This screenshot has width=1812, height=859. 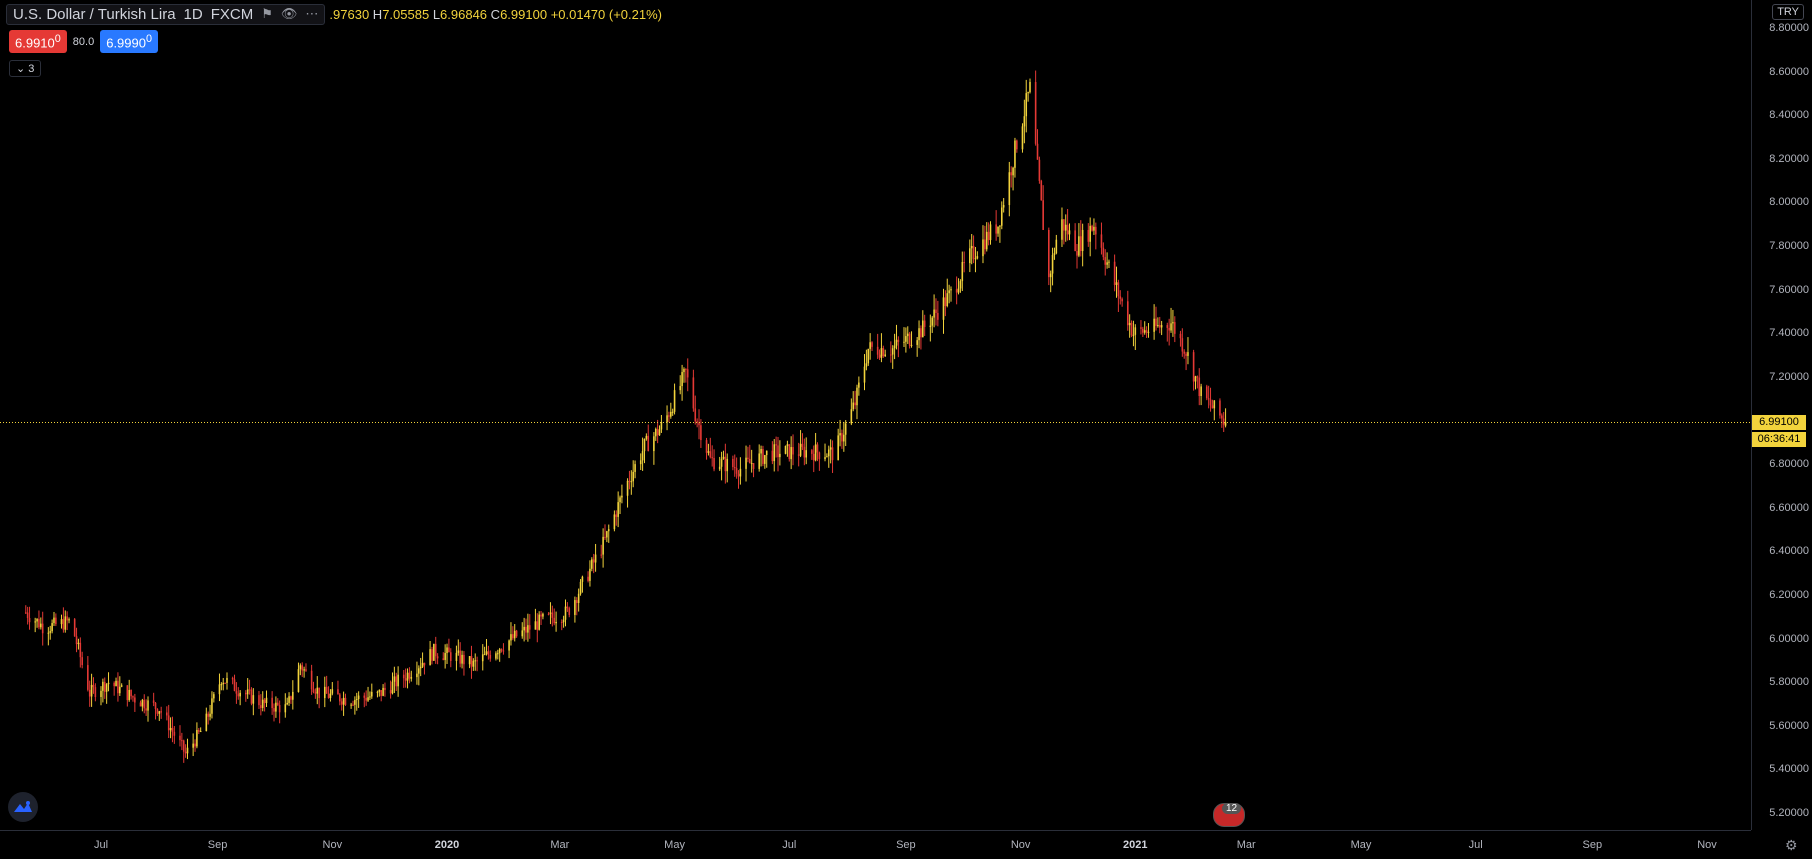 I want to click on more-icon: ⋯, so click(x=312, y=13).